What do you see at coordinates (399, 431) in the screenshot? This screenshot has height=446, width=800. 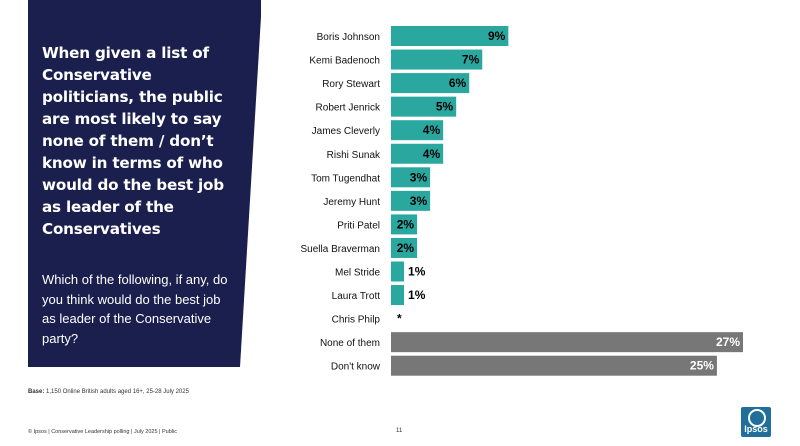 I see `page-number: 11` at bounding box center [399, 431].